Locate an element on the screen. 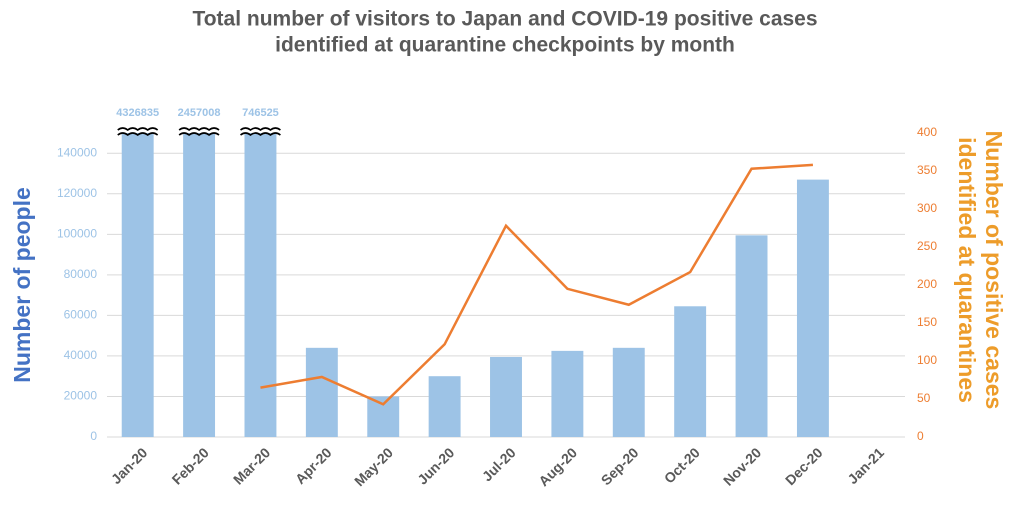 Image resolution: width=1011 pixels, height=510 pixels. x-tick-label: Sep-20 is located at coordinates (620, 466).